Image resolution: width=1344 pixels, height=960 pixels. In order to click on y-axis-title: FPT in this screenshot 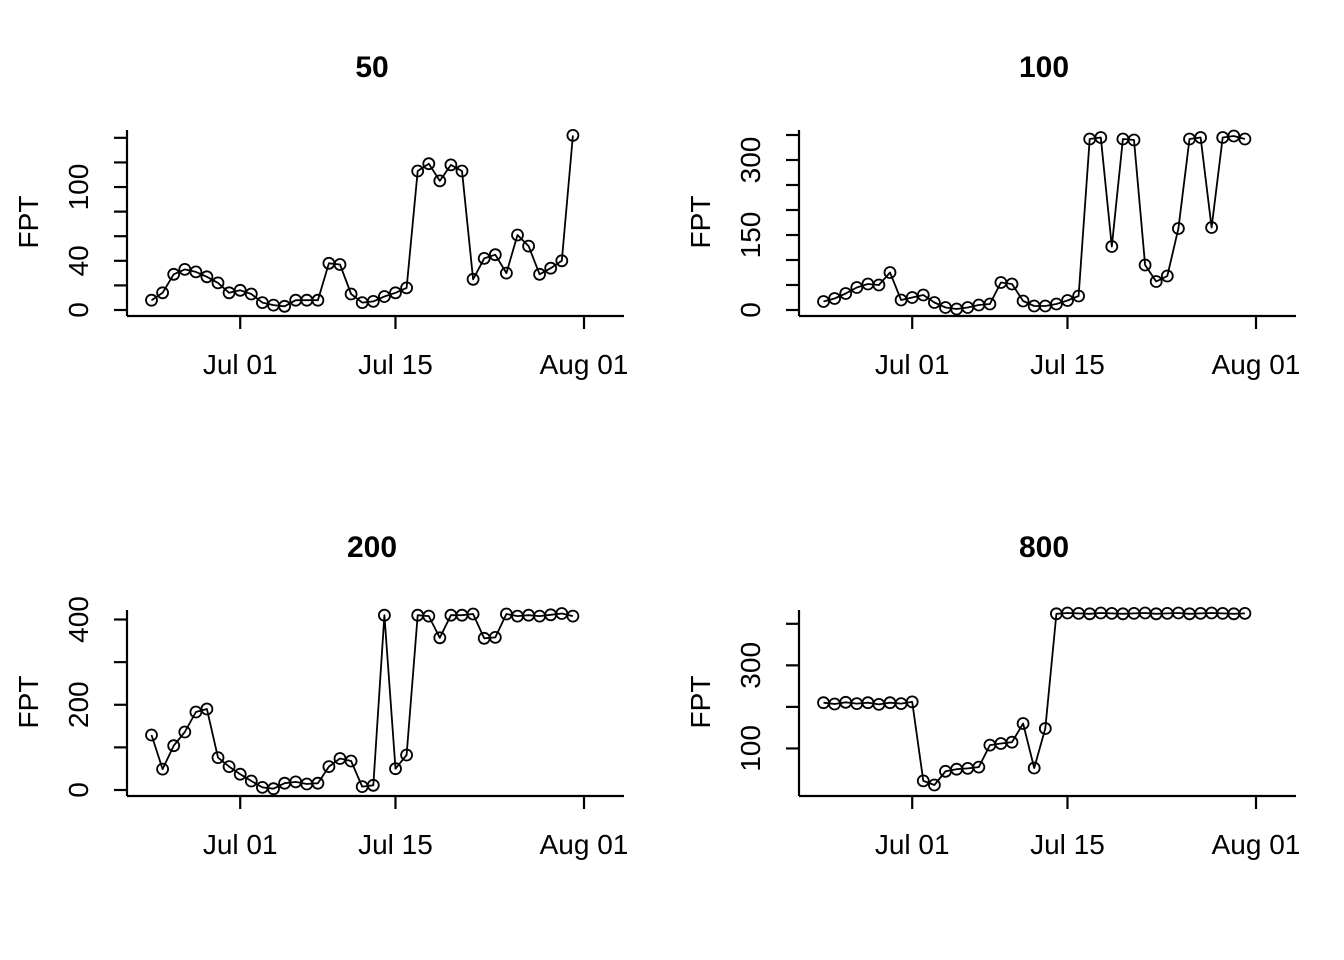, I will do `click(700, 222)`.